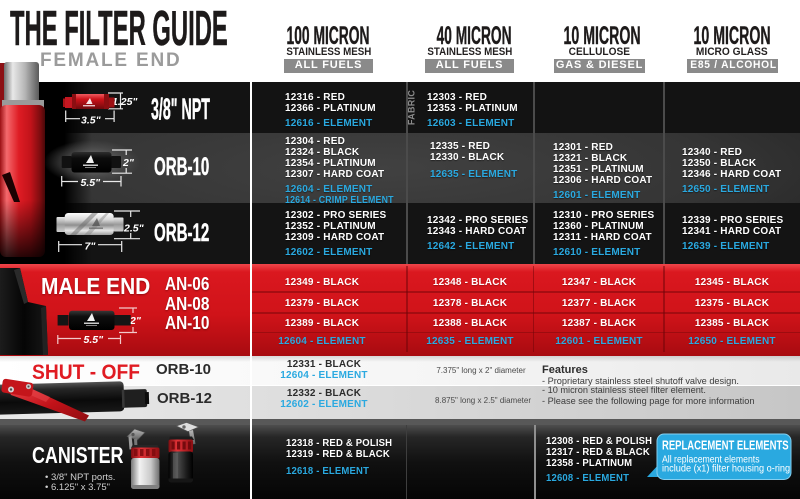 This screenshot has height=499, width=800. I want to click on svg-text: REPLACEMENT ELEMENTS, so click(725, 446).